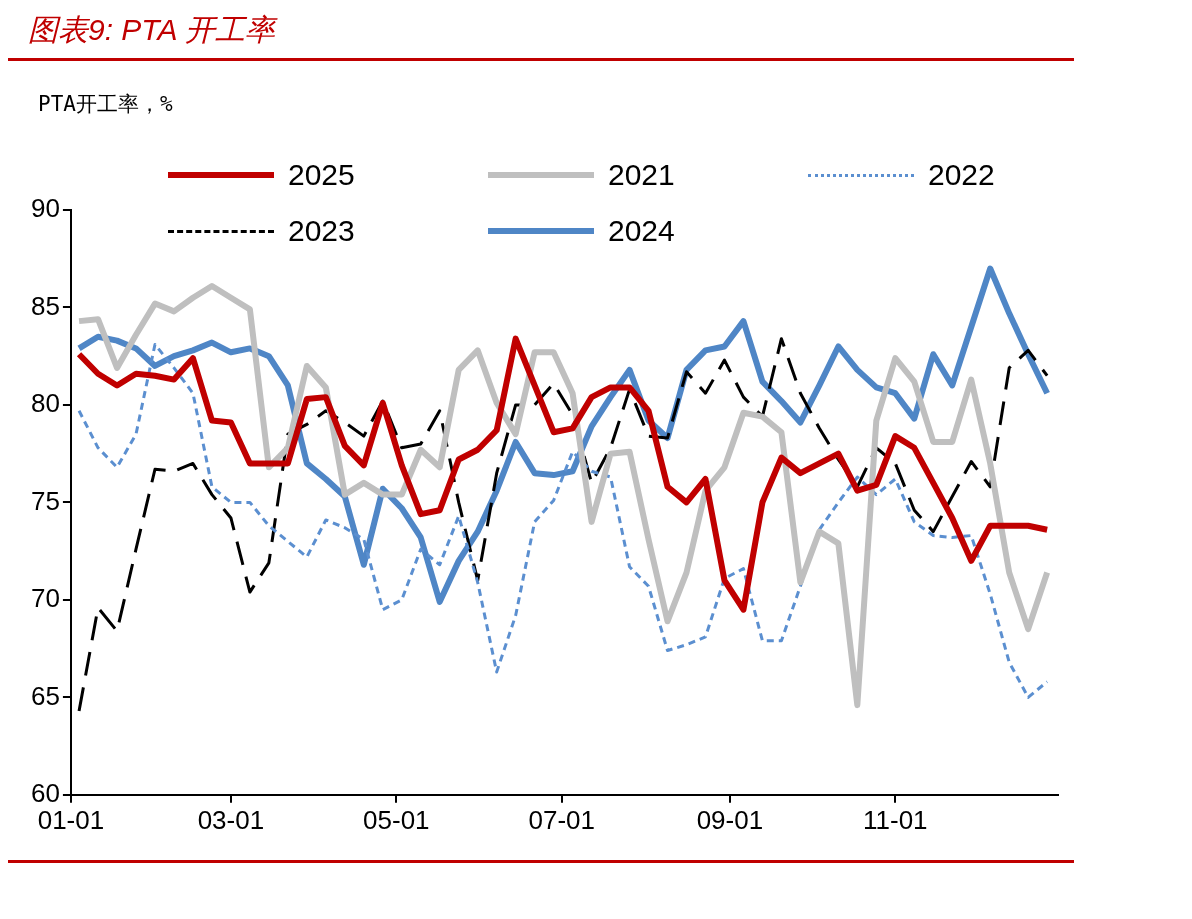 The image size is (1192, 919). I want to click on y-tick-label: 80, so click(45, 403).